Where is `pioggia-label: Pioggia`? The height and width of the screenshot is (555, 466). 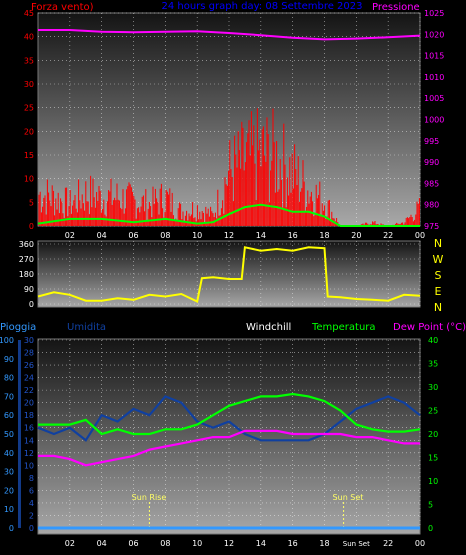 pioggia-label: Pioggia is located at coordinates (18, 327).